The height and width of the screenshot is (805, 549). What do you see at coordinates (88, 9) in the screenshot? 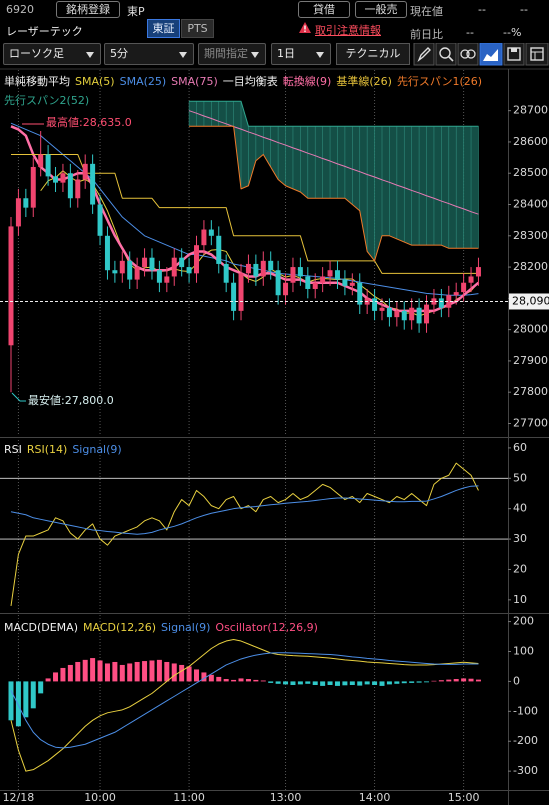
I see `register-button: 銘柄登録` at bounding box center [88, 9].